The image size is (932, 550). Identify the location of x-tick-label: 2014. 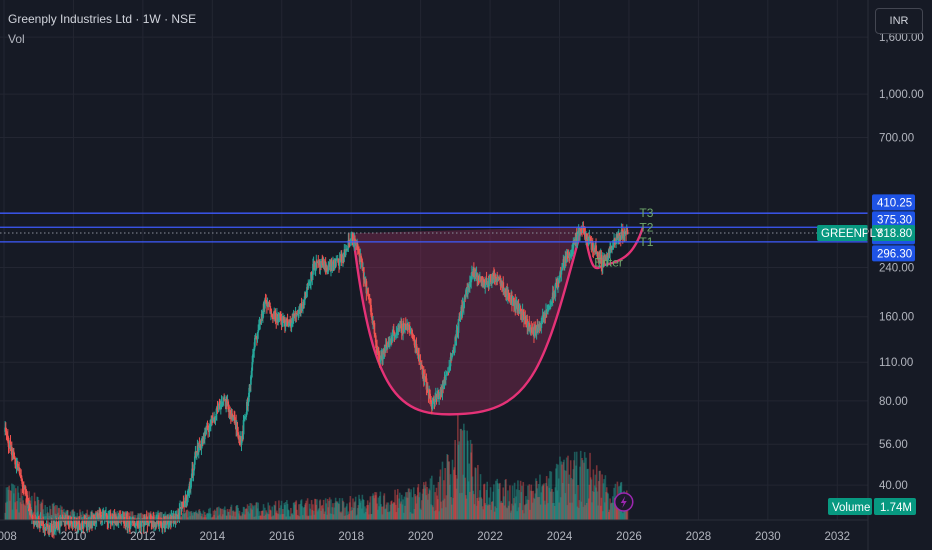
(213, 537).